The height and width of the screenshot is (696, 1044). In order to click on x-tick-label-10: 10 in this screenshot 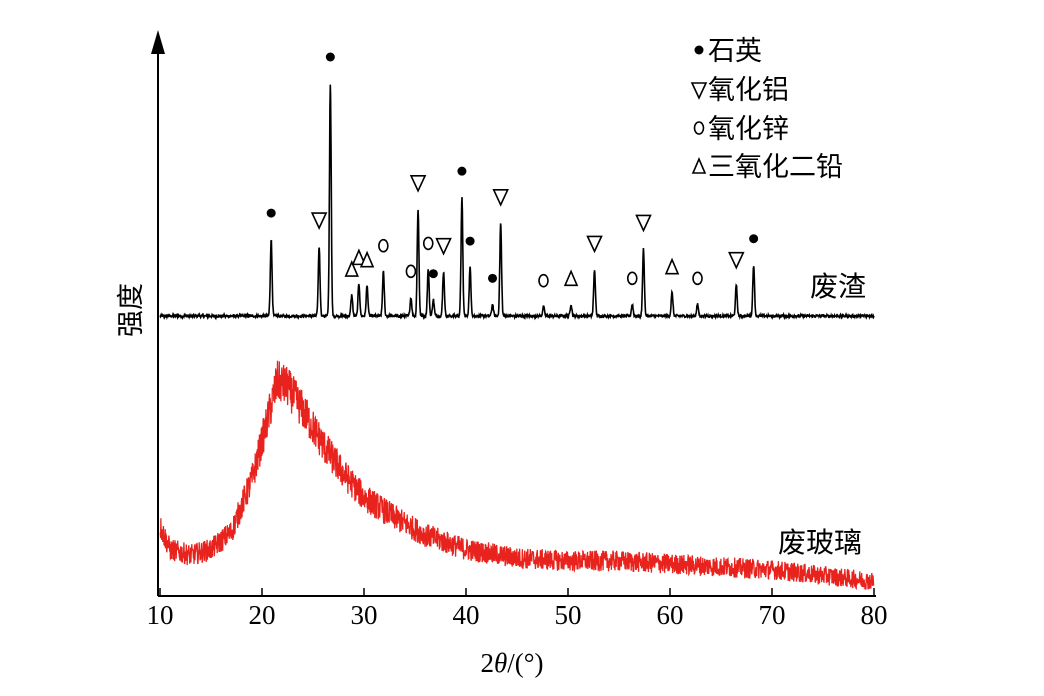, I will do `click(160, 615)`.